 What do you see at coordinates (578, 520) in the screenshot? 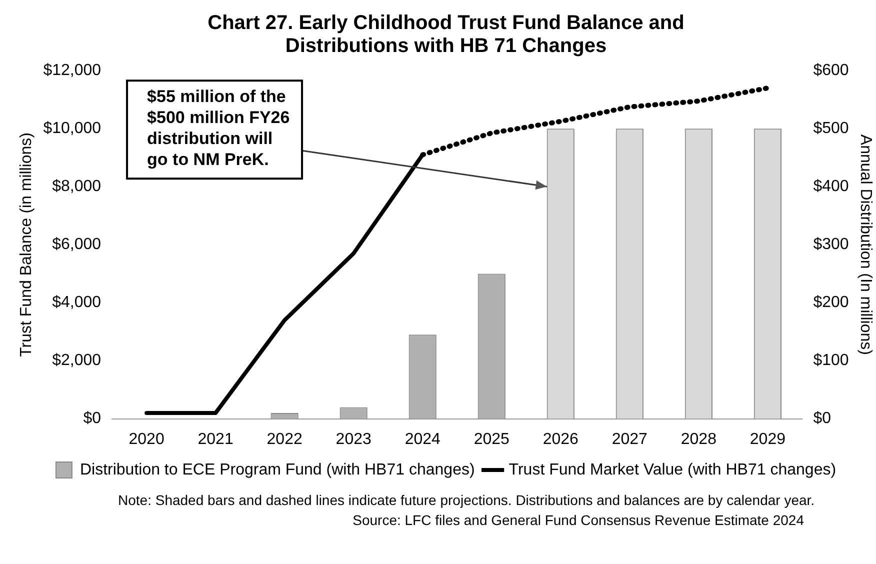
I see `source-note: Source: LFC files and General Fund Consensus Revenue Estimate 2024` at bounding box center [578, 520].